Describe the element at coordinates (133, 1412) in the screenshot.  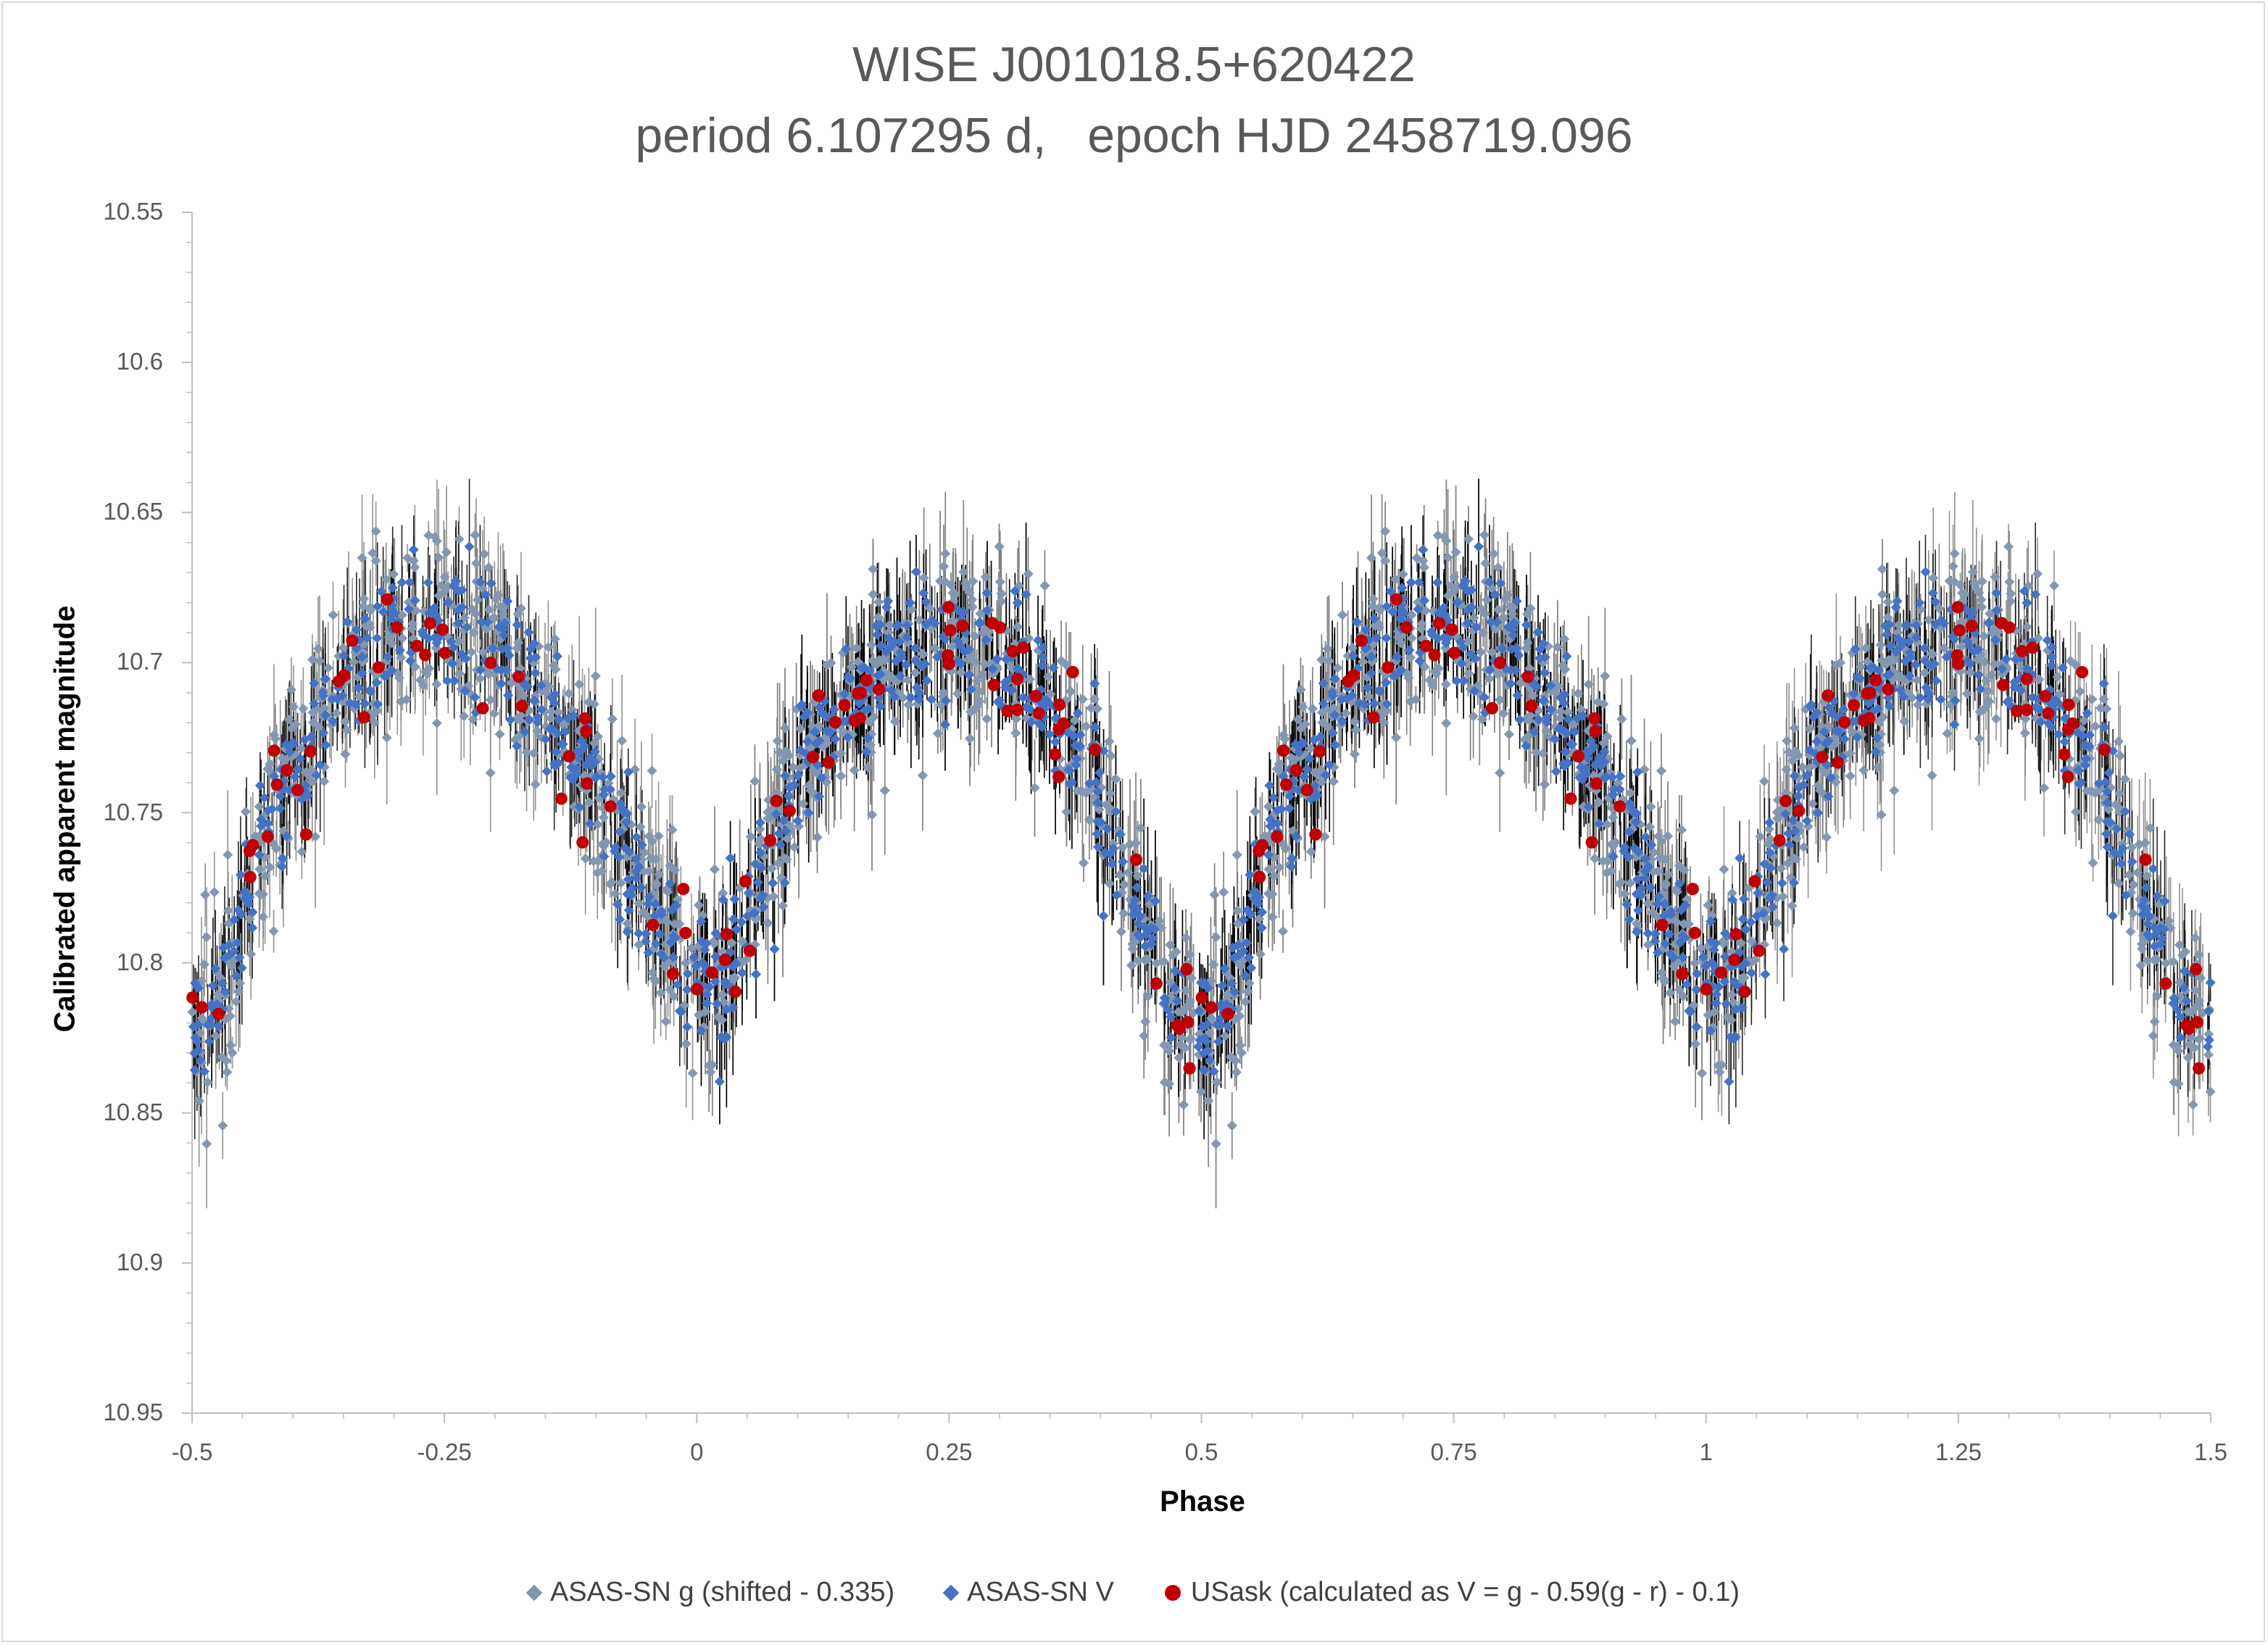
I see `y-tick-label: 10.95` at that location.